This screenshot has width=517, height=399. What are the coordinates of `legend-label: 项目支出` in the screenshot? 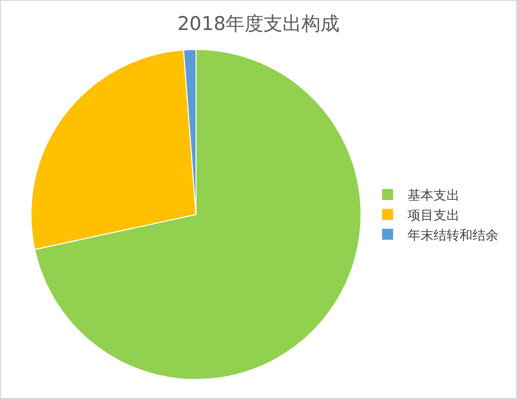 It's located at (434, 216).